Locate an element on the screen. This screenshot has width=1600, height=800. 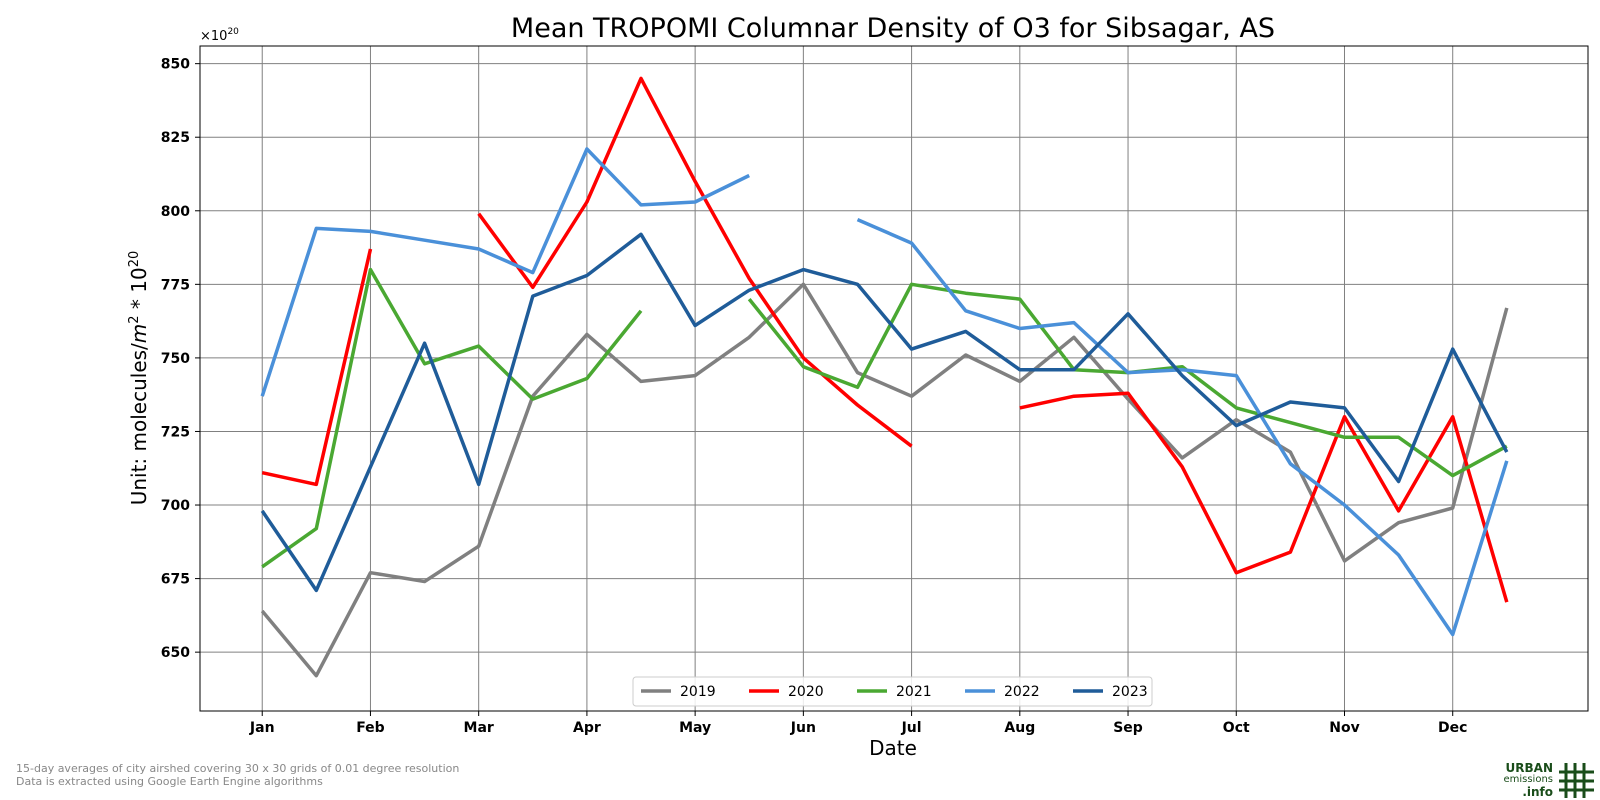
urban-emissions-logo: URBAN emissions .info is located at coordinates (1549, 780).